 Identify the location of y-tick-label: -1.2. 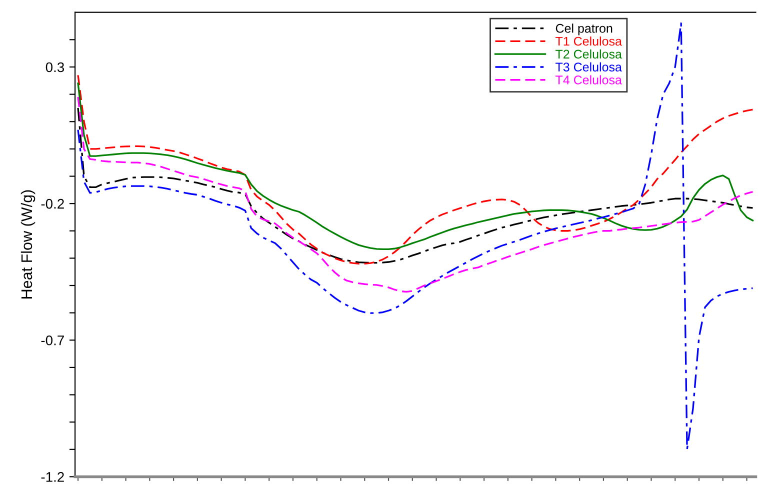
(52, 477).